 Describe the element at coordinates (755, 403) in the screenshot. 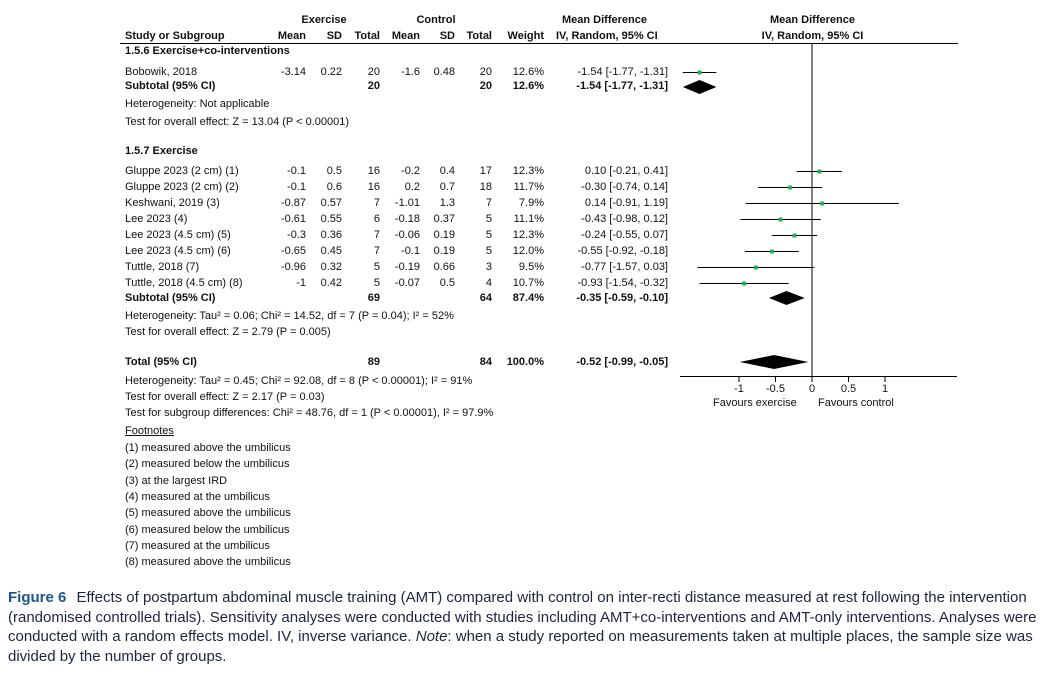

I see `favours-exercise-label: Favours exercise` at that location.